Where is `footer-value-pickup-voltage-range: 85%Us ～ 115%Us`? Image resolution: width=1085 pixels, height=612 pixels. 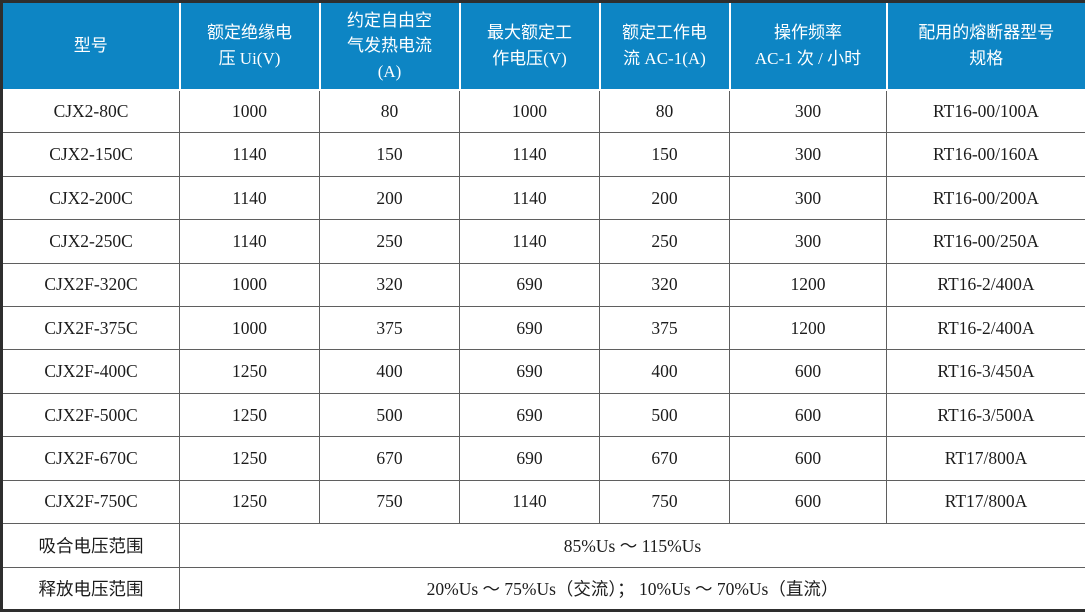 footer-value-pickup-voltage-range: 85%Us ～ 115%Us is located at coordinates (632, 545).